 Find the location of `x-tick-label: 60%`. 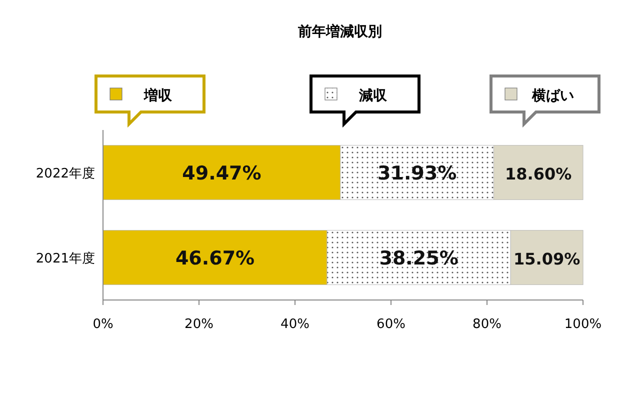

x-tick-label: 60% is located at coordinates (391, 324).